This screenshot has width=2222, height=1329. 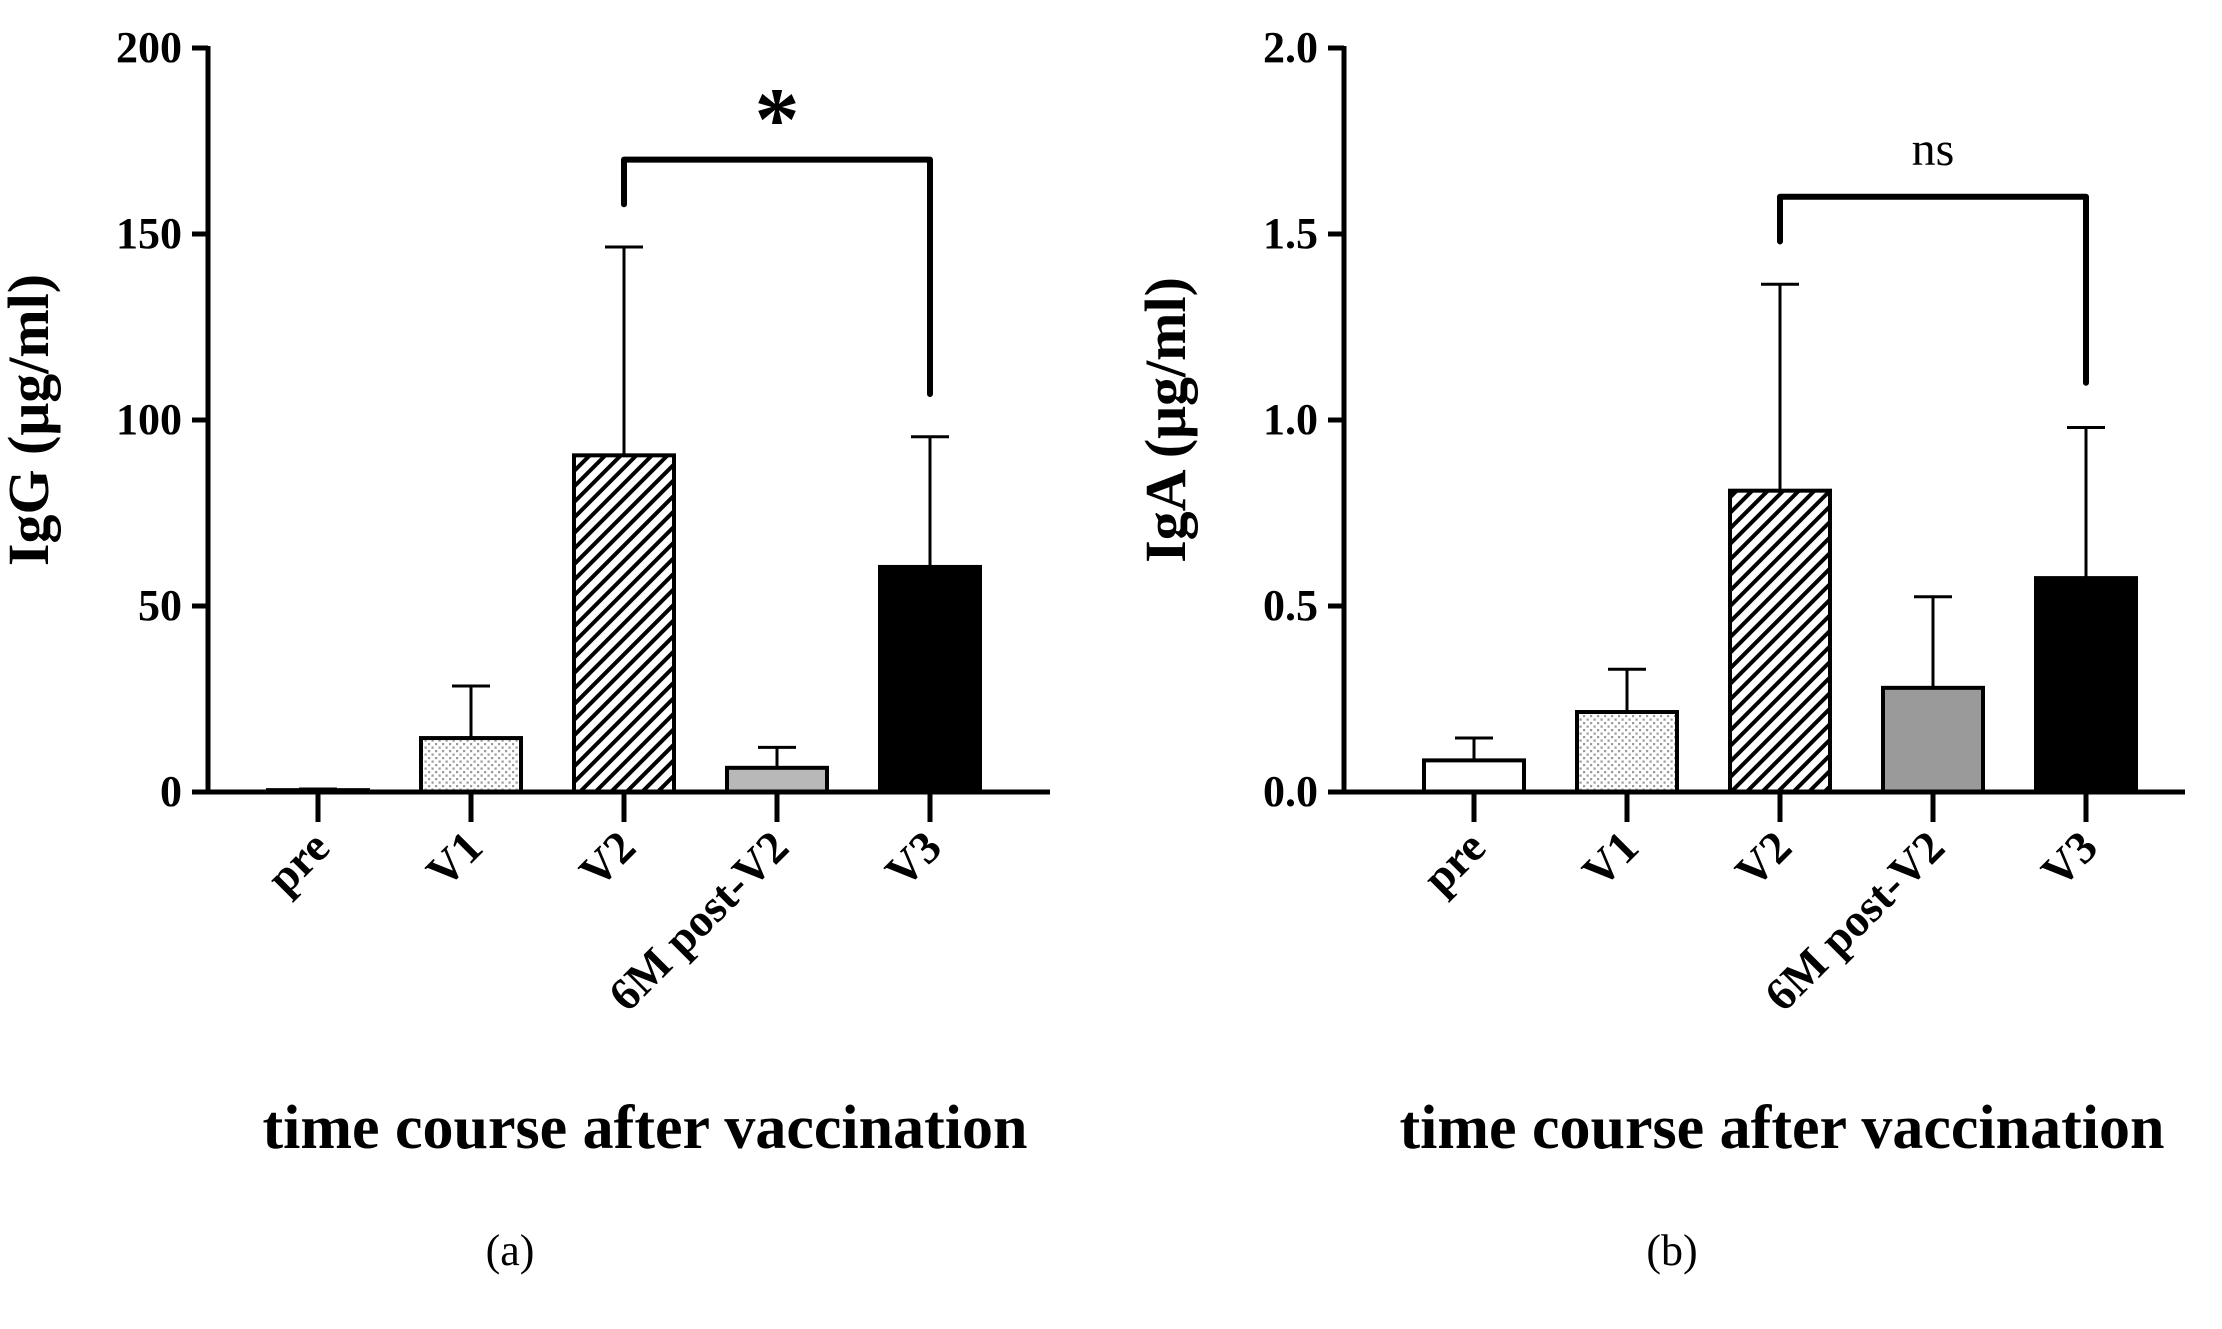 What do you see at coordinates (1290, 605) in the screenshot?
I see `y-tick-label: 0.5` at bounding box center [1290, 605].